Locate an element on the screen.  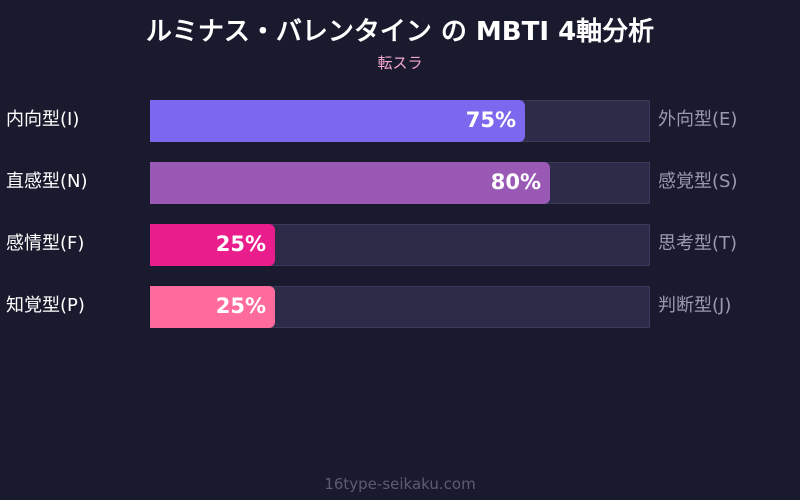
footer-site: 16type-seikaku.com is located at coordinates (400, 484).